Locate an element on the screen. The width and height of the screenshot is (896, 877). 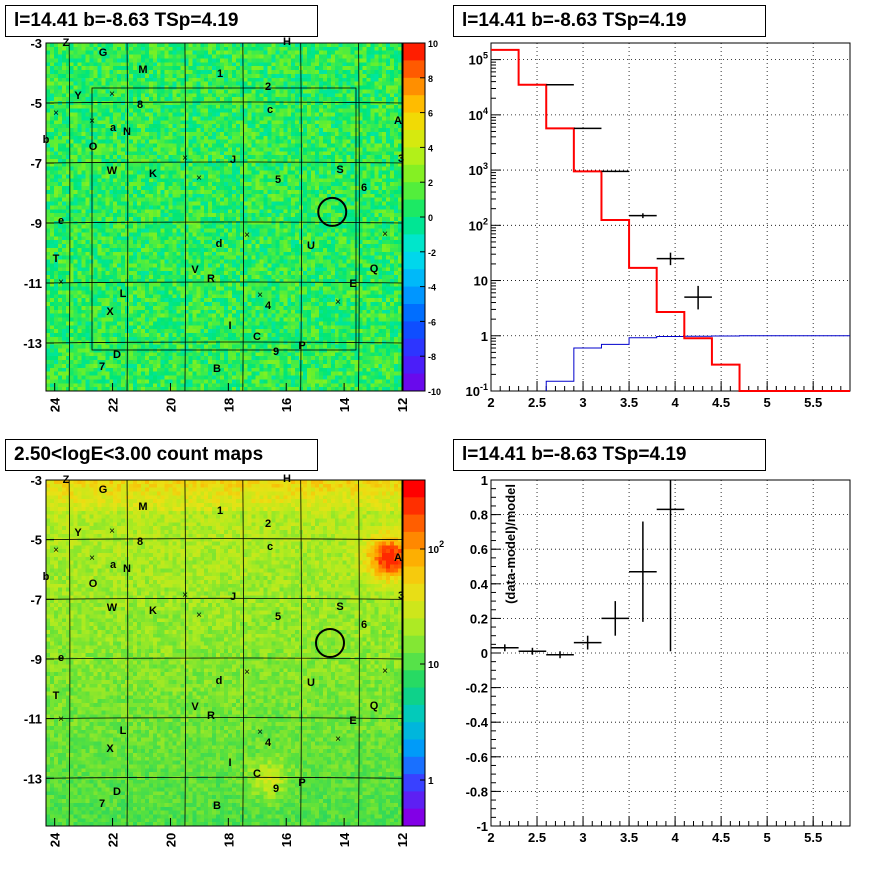
residual-ytick-label: 0.6 is located at coordinates (479, 549).